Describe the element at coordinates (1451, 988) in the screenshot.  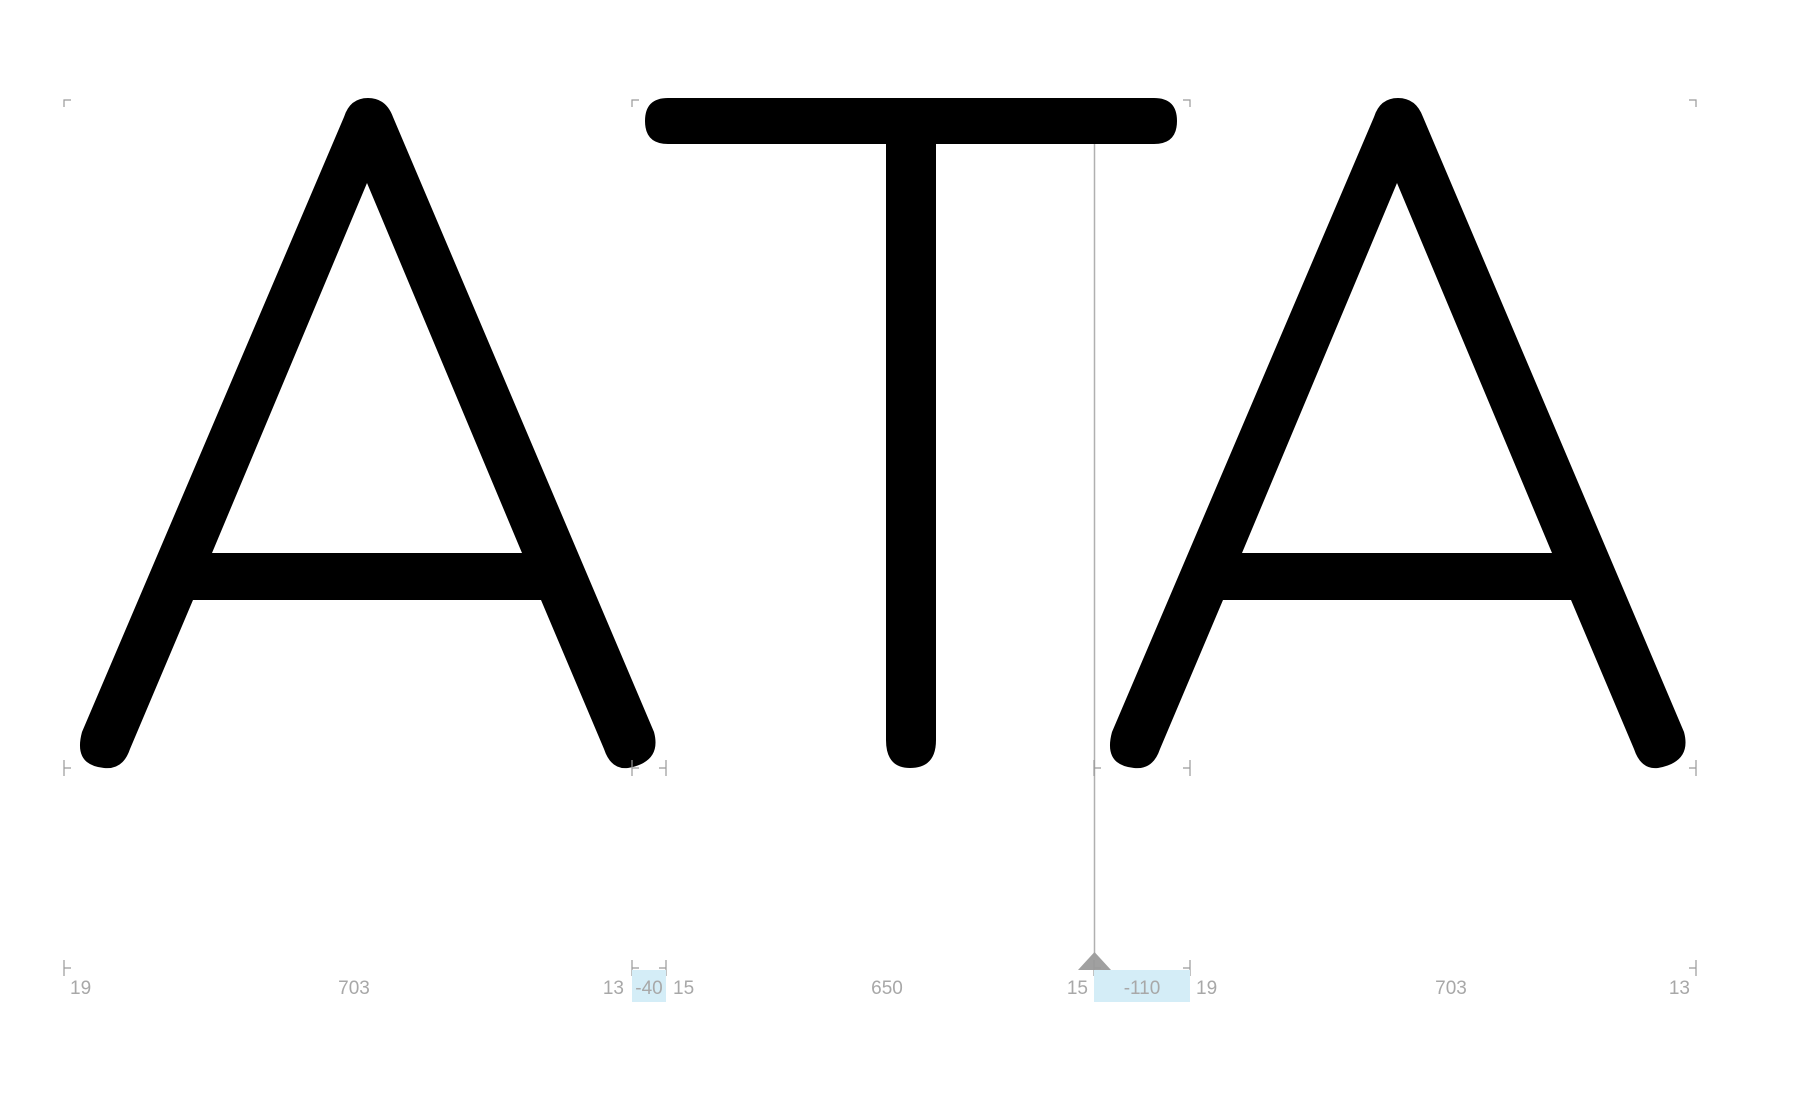
I see `glyph-A-2-width: 703` at that location.